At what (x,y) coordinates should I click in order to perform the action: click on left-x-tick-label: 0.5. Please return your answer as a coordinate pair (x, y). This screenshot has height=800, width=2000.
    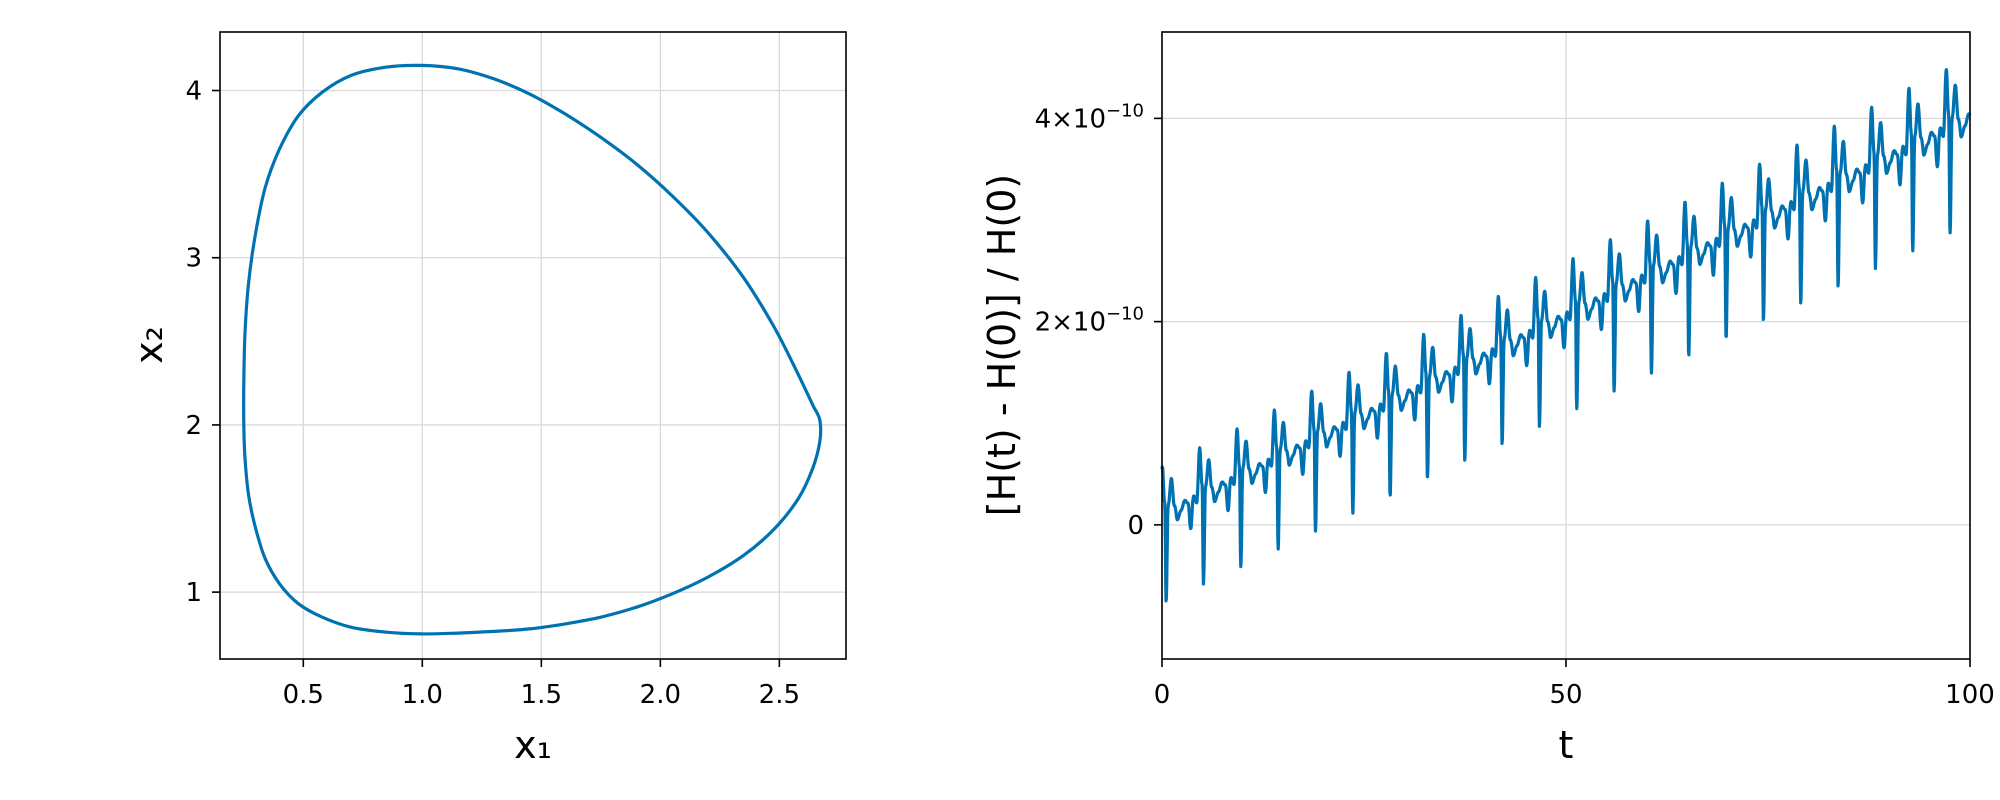
    Looking at the image, I should click on (303, 695).